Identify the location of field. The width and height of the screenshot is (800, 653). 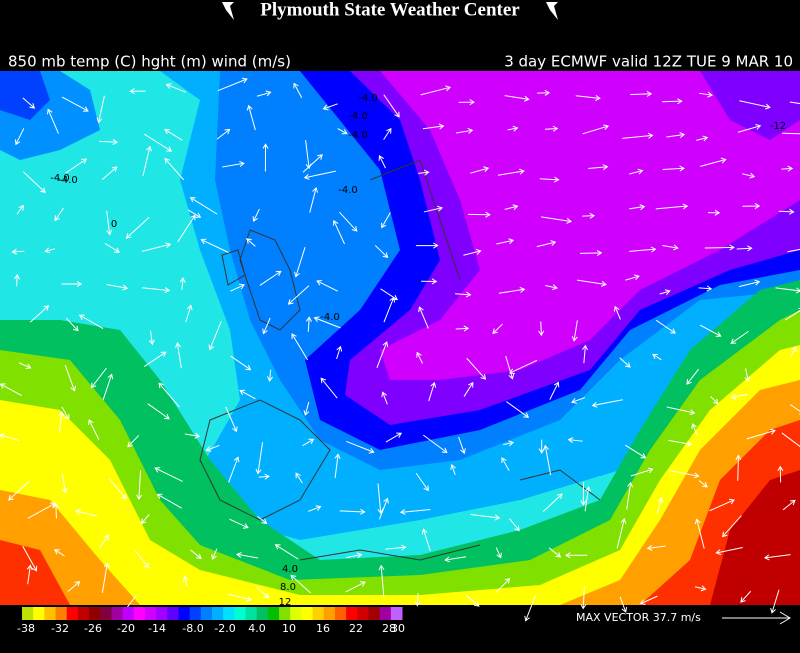
(25, 95).